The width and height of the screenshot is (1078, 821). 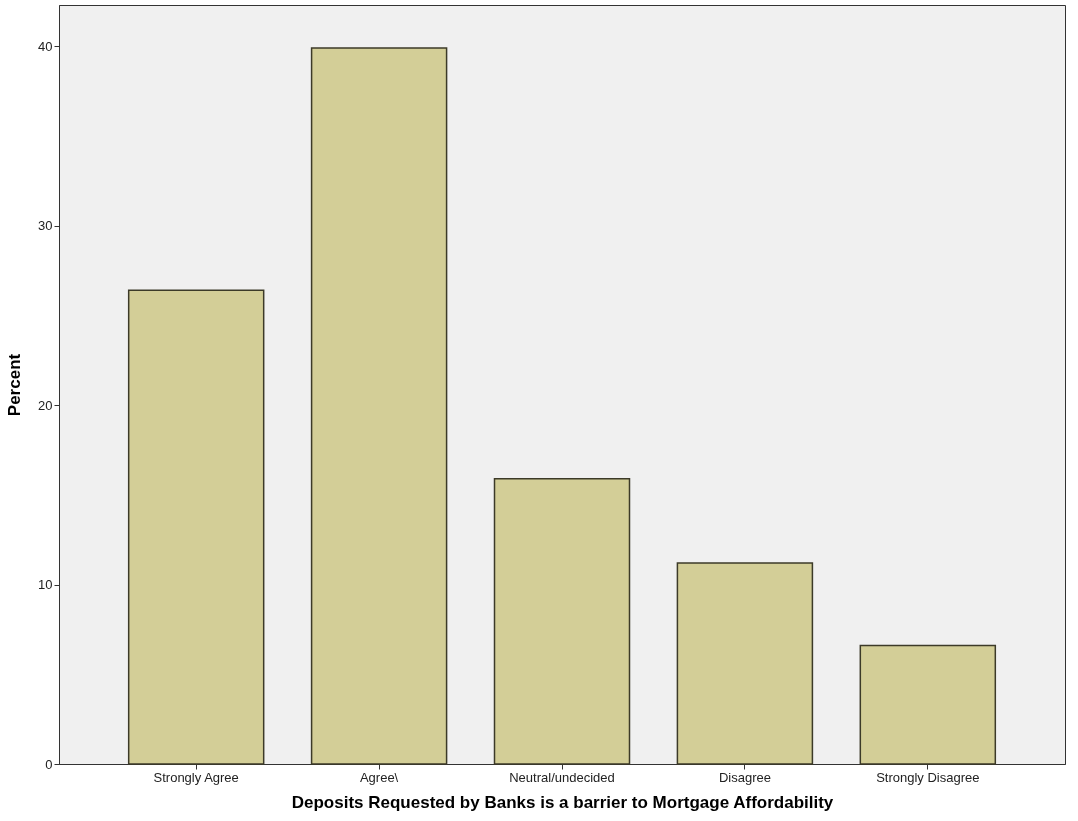 What do you see at coordinates (928, 777) in the screenshot?
I see `x-tick-label: Strongly Disagree` at bounding box center [928, 777].